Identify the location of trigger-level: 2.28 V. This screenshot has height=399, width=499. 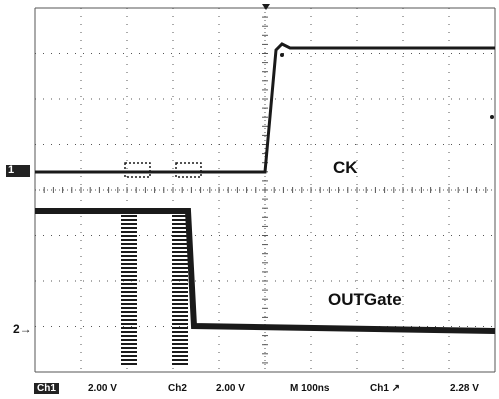
(464, 388).